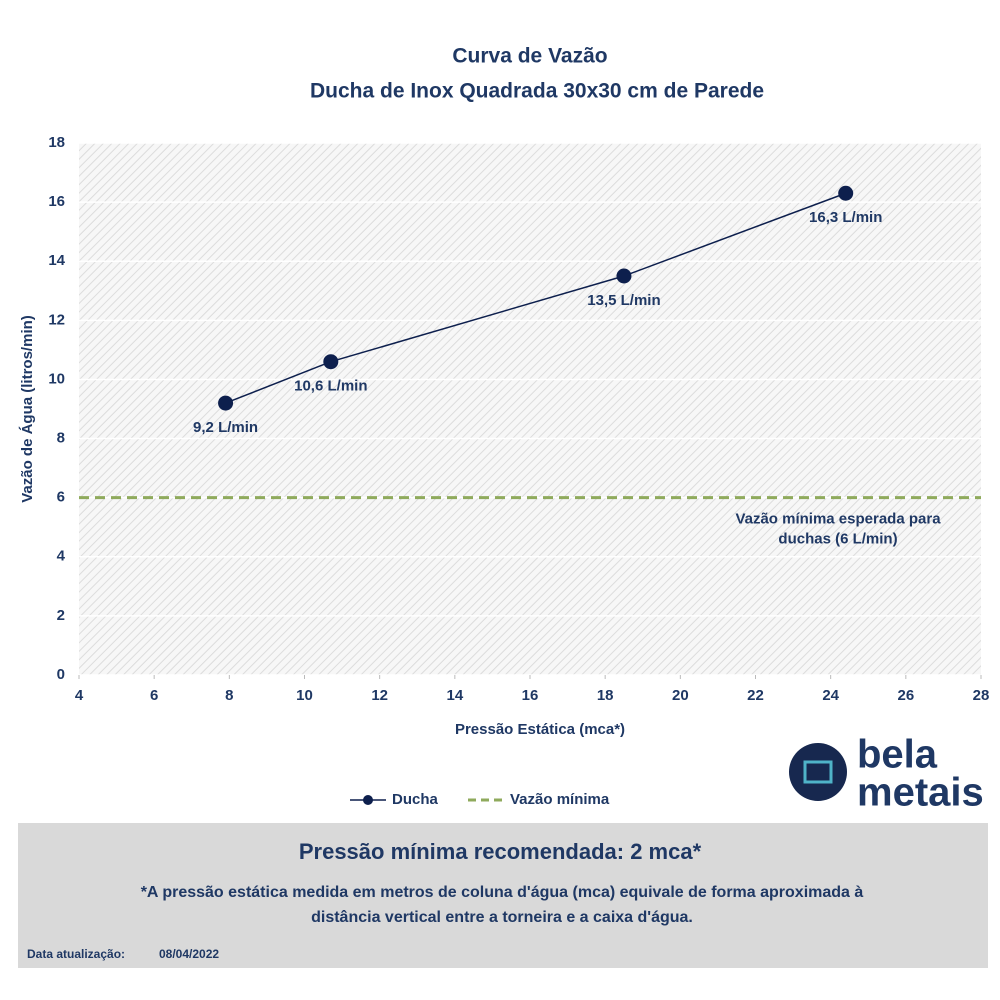  I want to click on logo-text: bela, so click(897, 755).